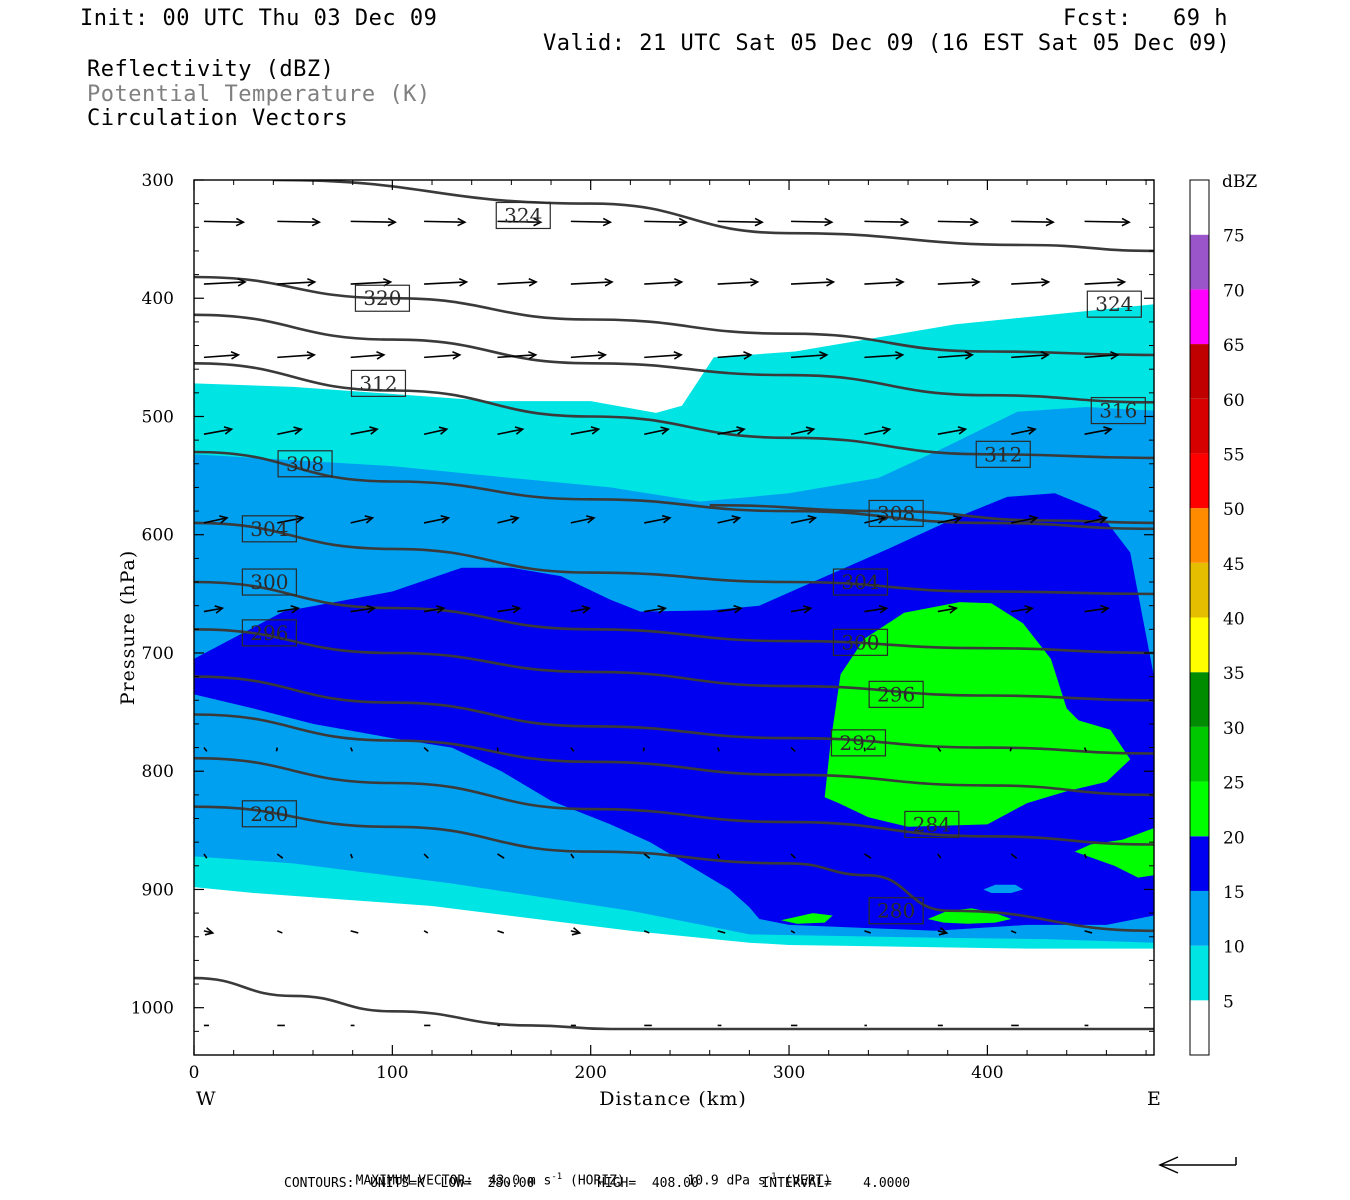 This screenshot has width=1350, height=1200. I want to click on contour-label-320: 320, so click(382, 298).